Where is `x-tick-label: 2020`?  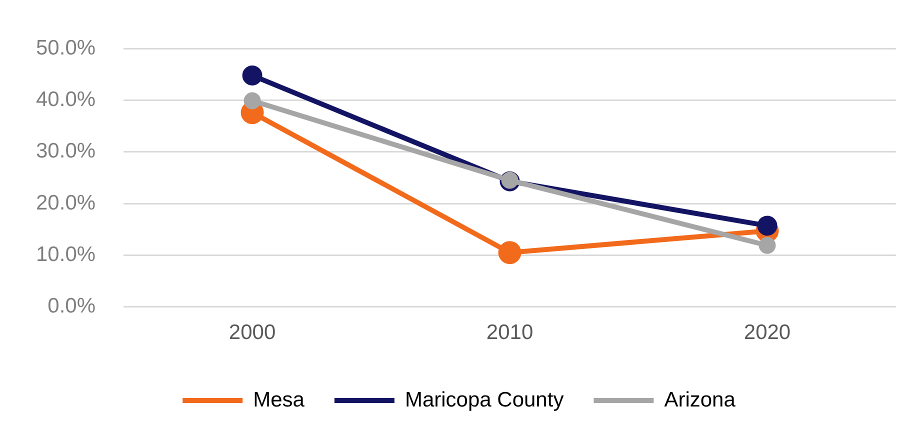 x-tick-label: 2020 is located at coordinates (767, 332).